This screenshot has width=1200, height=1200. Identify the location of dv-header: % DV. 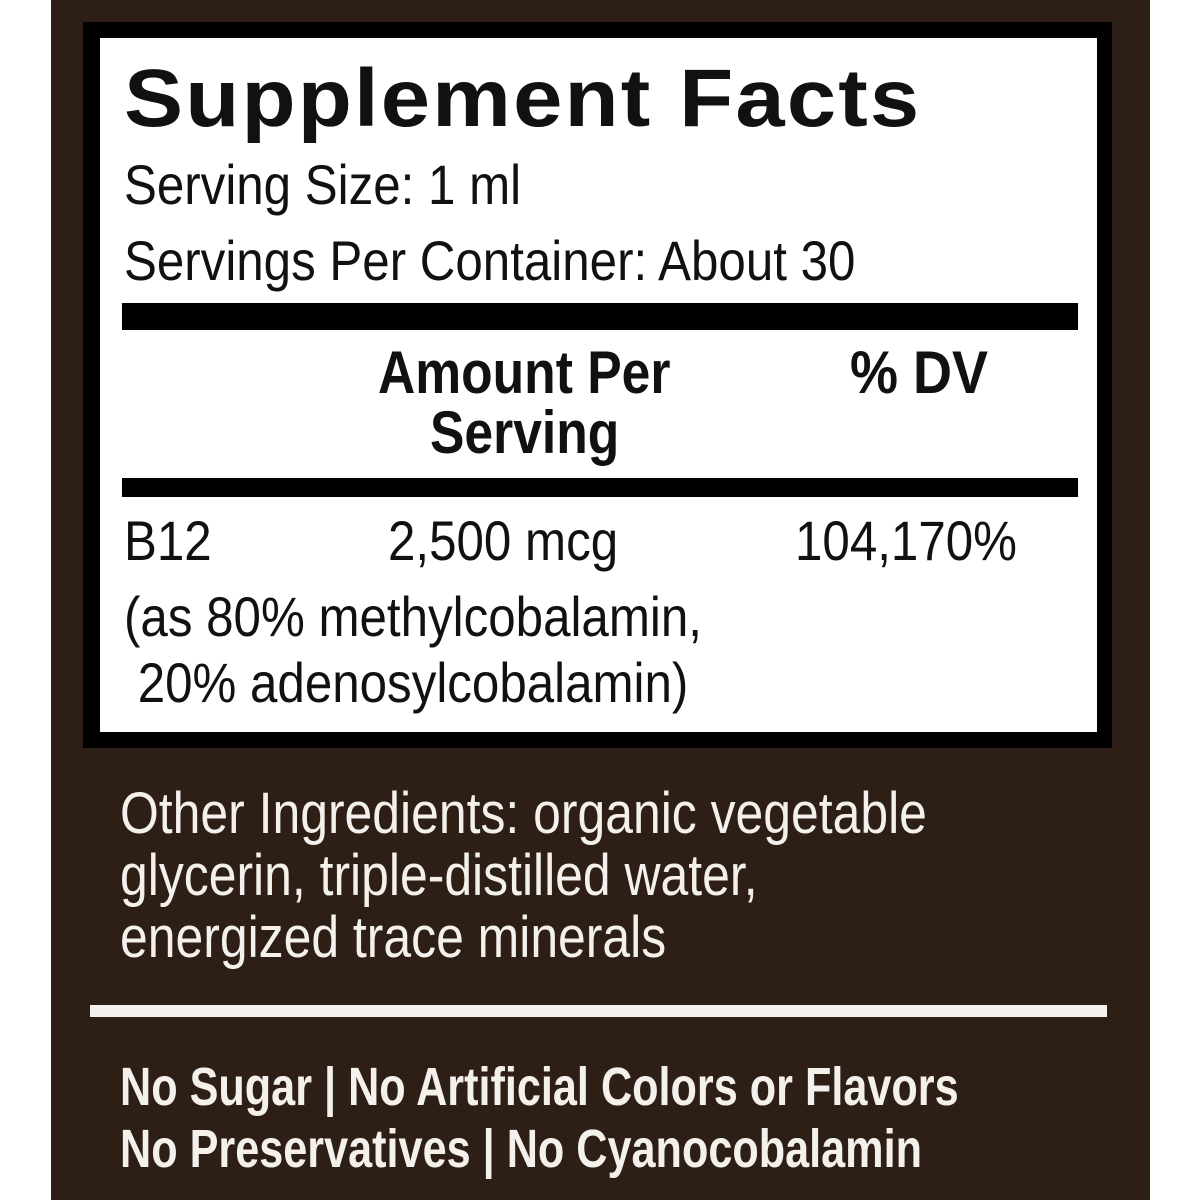
(919, 372).